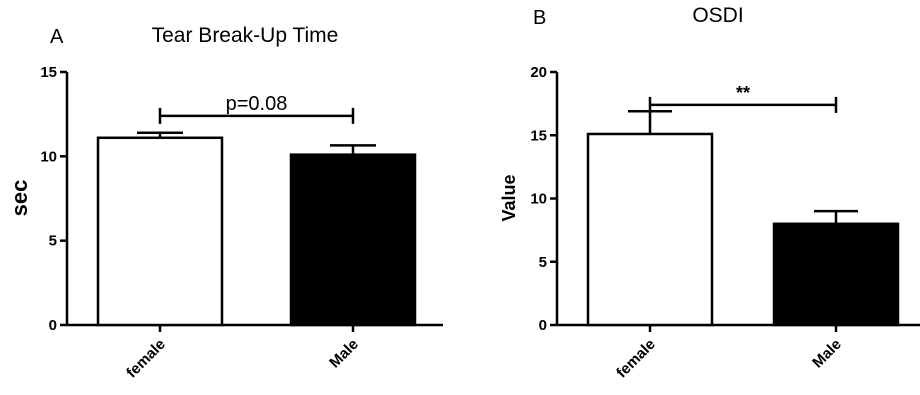  What do you see at coordinates (57, 37) in the screenshot?
I see `panel-a-letter: A` at bounding box center [57, 37].